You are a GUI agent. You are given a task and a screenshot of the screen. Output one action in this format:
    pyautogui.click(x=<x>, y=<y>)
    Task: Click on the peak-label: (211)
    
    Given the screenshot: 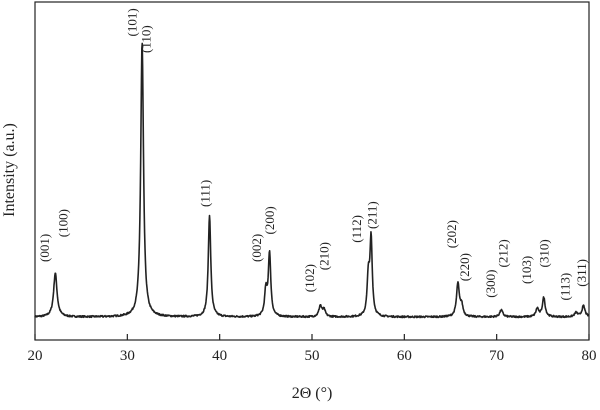 What is the action you would take?
    pyautogui.click(x=372, y=215)
    